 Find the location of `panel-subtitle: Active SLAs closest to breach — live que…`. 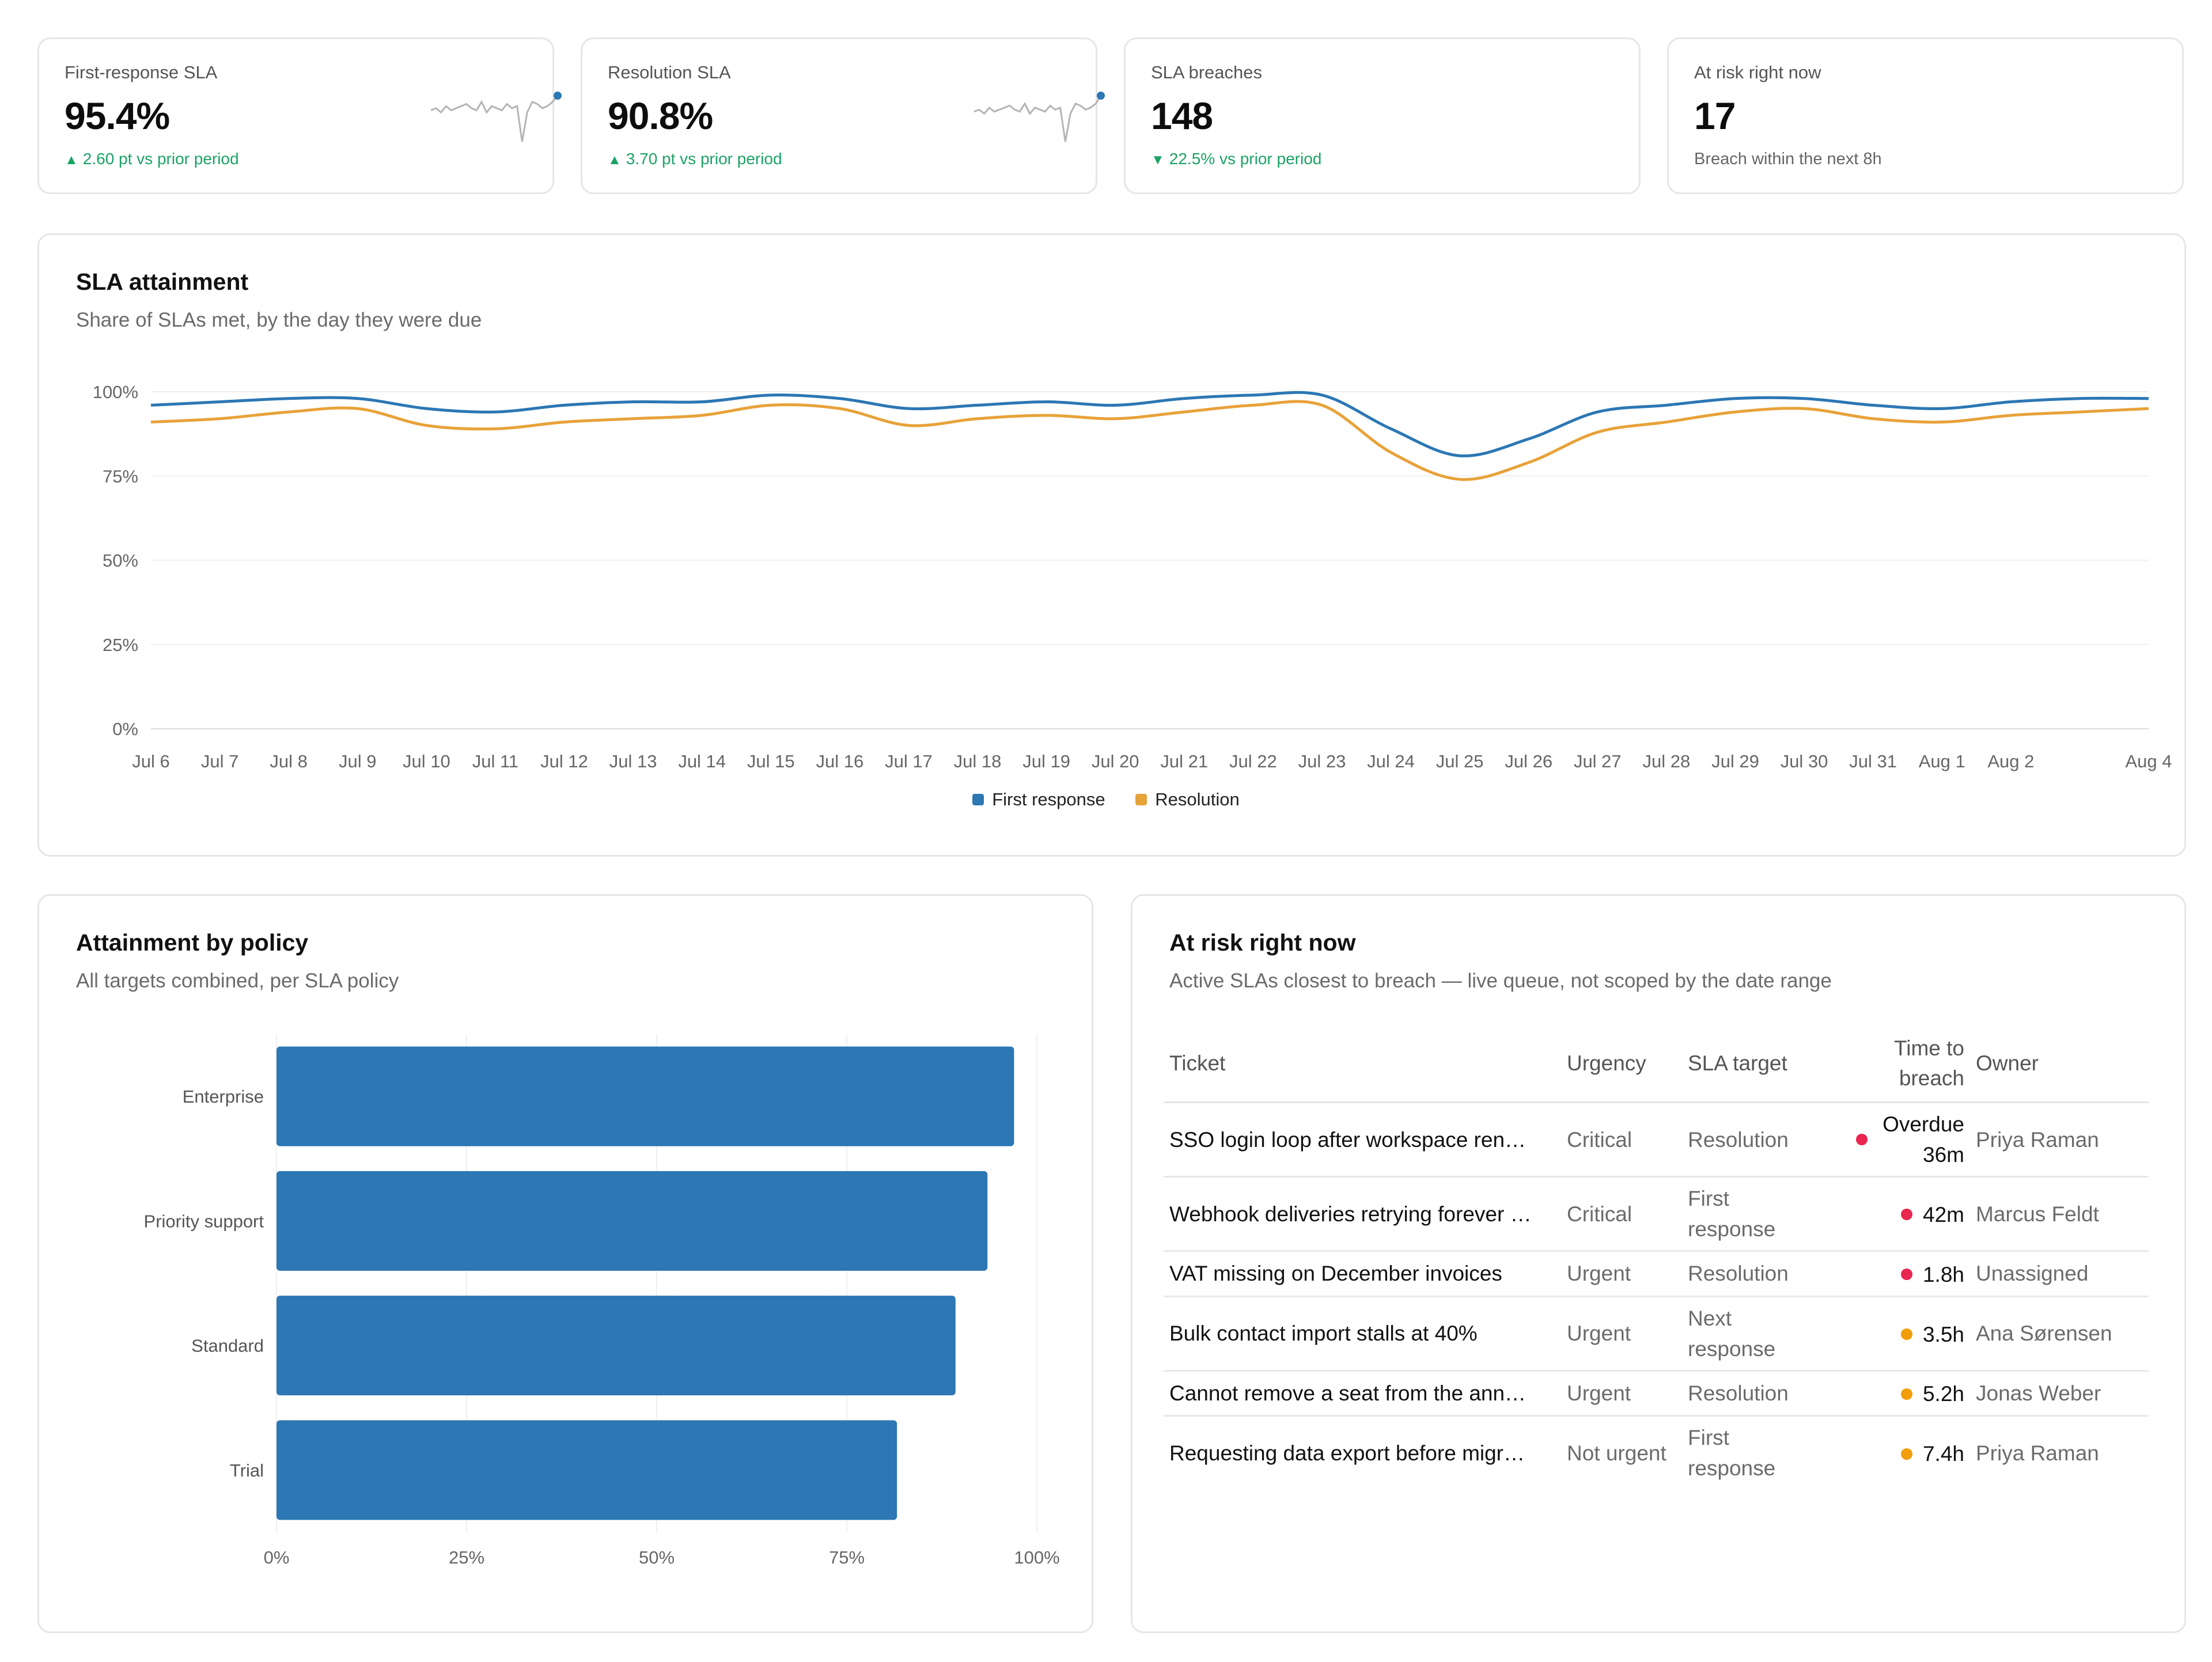

panel-subtitle: Active SLAs closest to breach — live que… is located at coordinates (1500, 981).